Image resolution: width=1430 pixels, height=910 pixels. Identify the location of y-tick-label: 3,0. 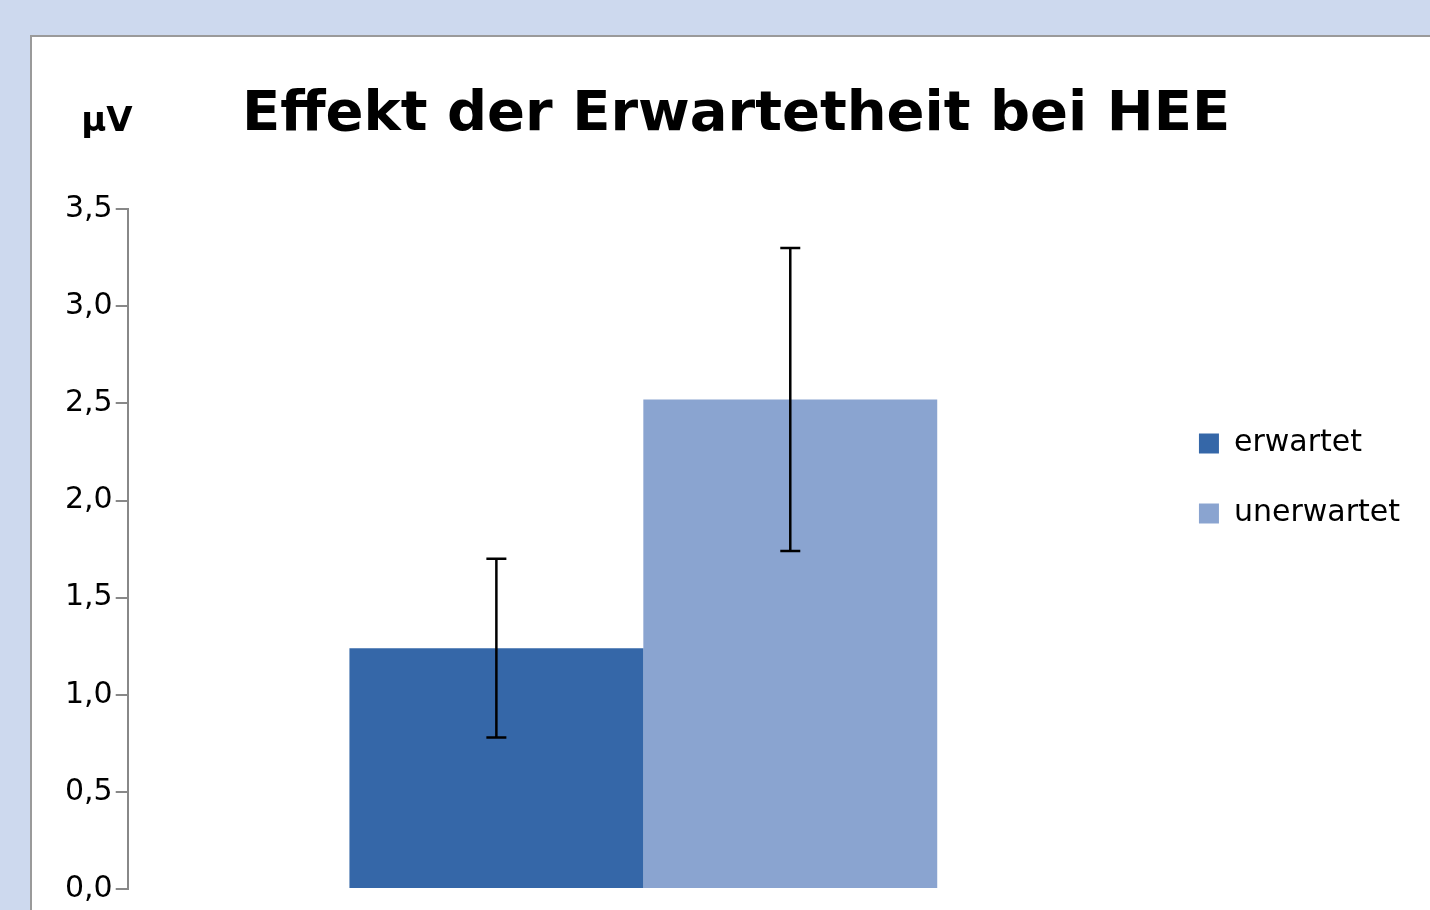
(88, 304).